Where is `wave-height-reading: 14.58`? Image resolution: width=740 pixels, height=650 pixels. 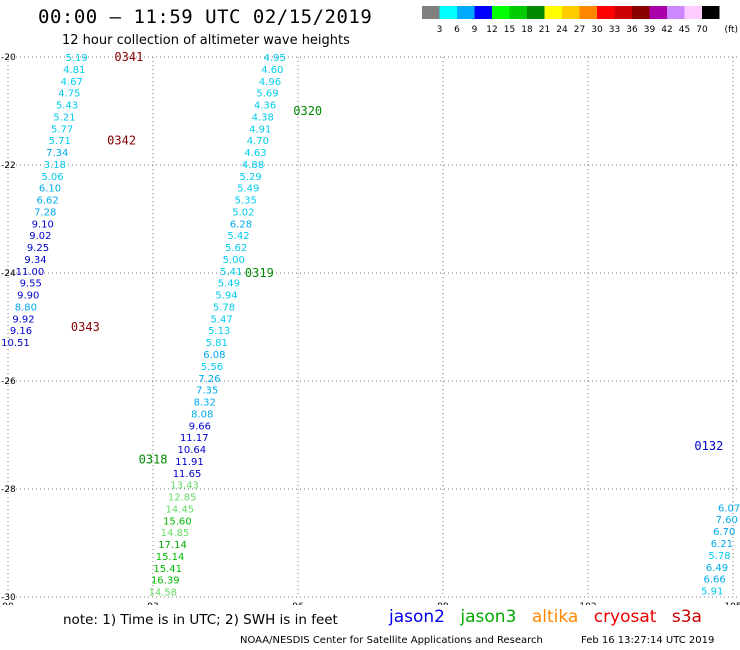 wave-height-reading: 14.58 is located at coordinates (163, 593).